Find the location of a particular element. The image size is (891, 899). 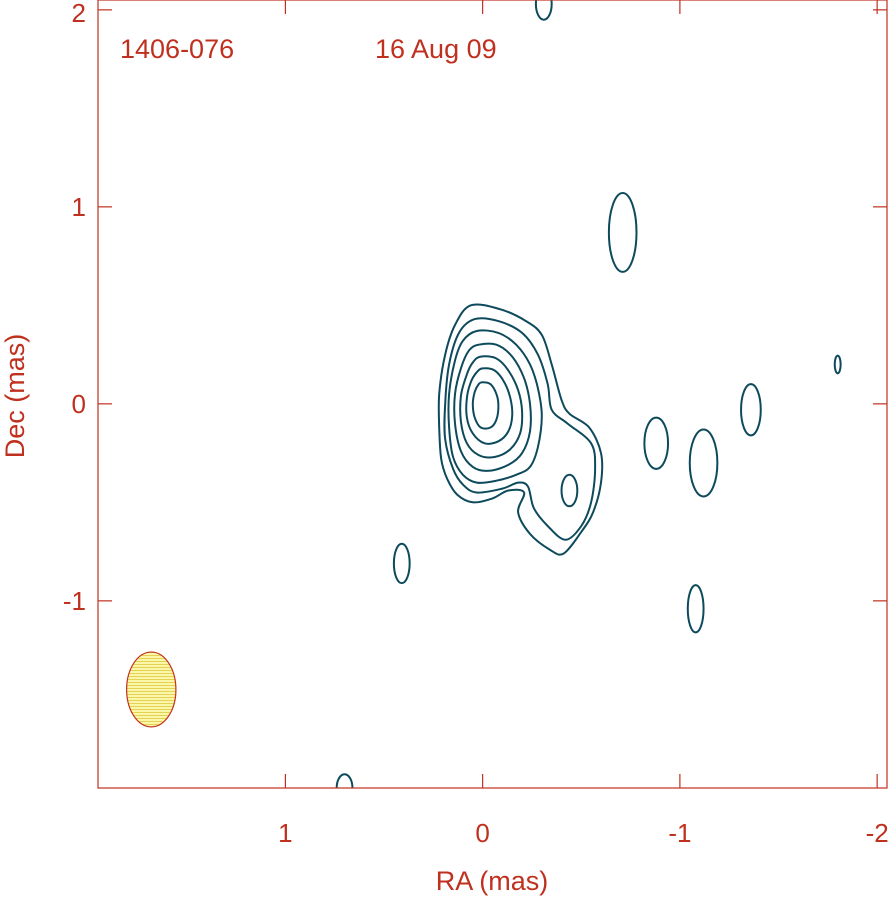

y-tick-labels: 2 1 0 -1 is located at coordinates (74, 308).